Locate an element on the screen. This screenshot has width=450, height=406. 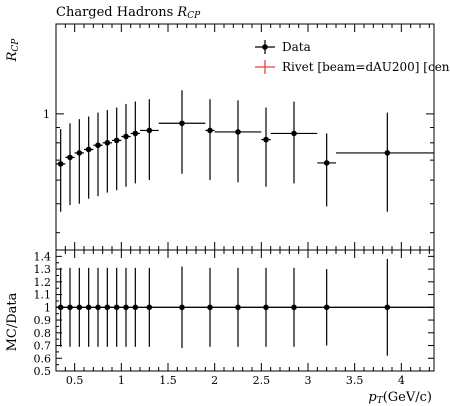
lower-y-tick-label: 0.5 is located at coordinates (43, 371).